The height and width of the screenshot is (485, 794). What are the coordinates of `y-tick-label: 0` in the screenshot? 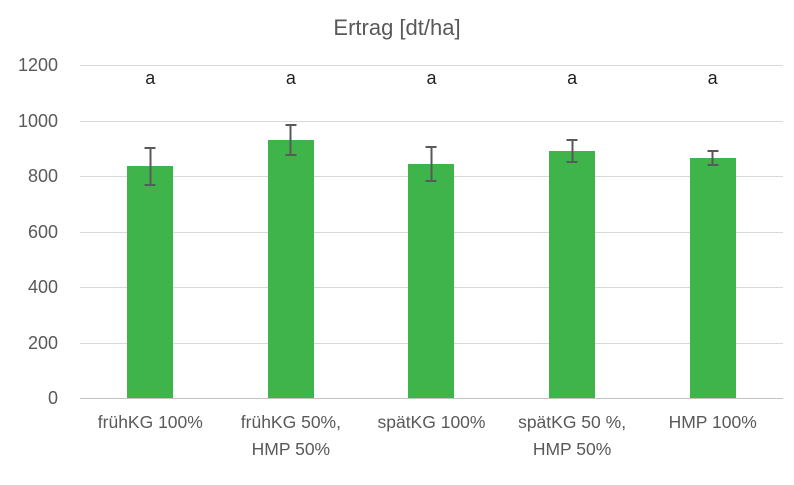 It's located at (52, 398).